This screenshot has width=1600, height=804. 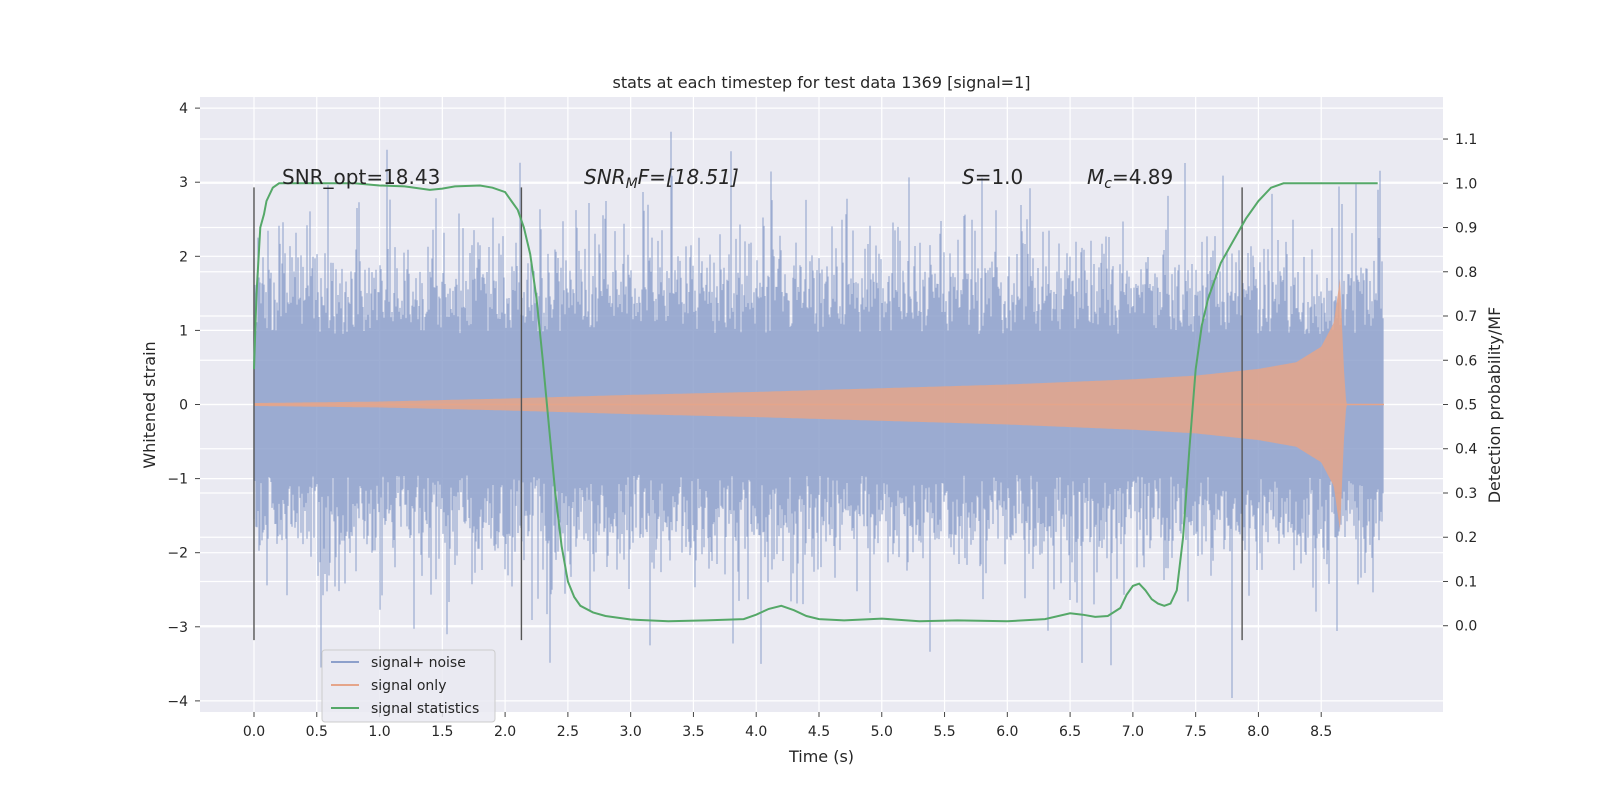 I want to click on s-symbol: S, so click(x=968, y=177).